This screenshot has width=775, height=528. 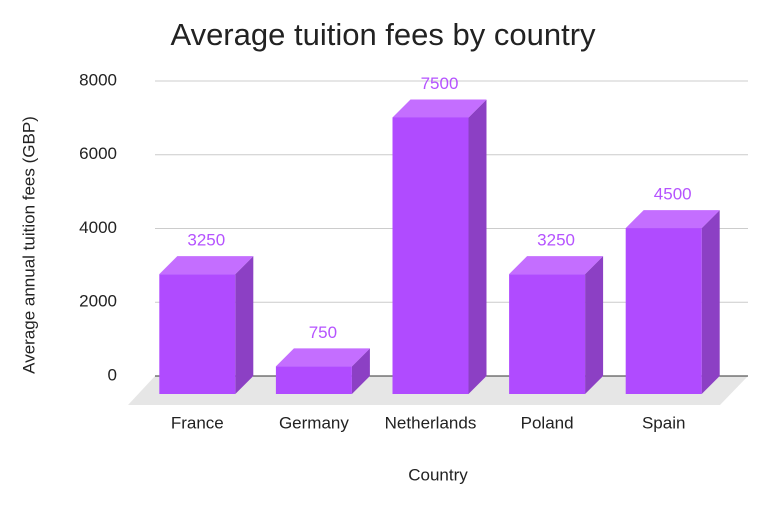 I want to click on x-tick-label: Netherlands, so click(x=431, y=422).